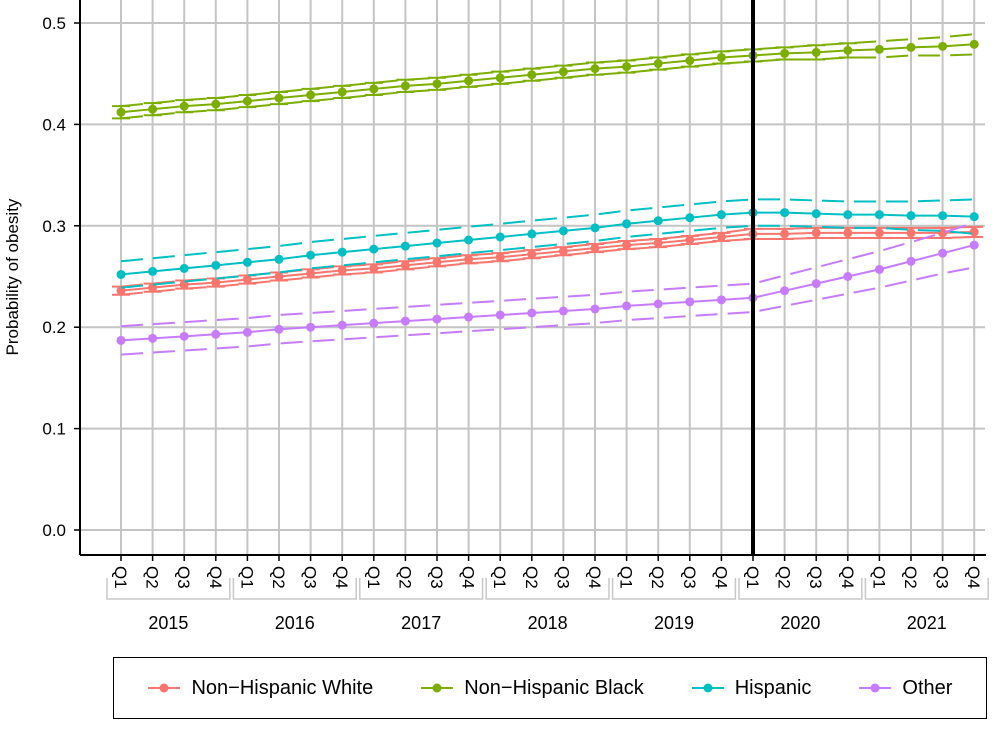 This screenshot has height=733, width=1000. Describe the element at coordinates (547, 86) in the screenshot. I see `ci-lower-black` at that location.